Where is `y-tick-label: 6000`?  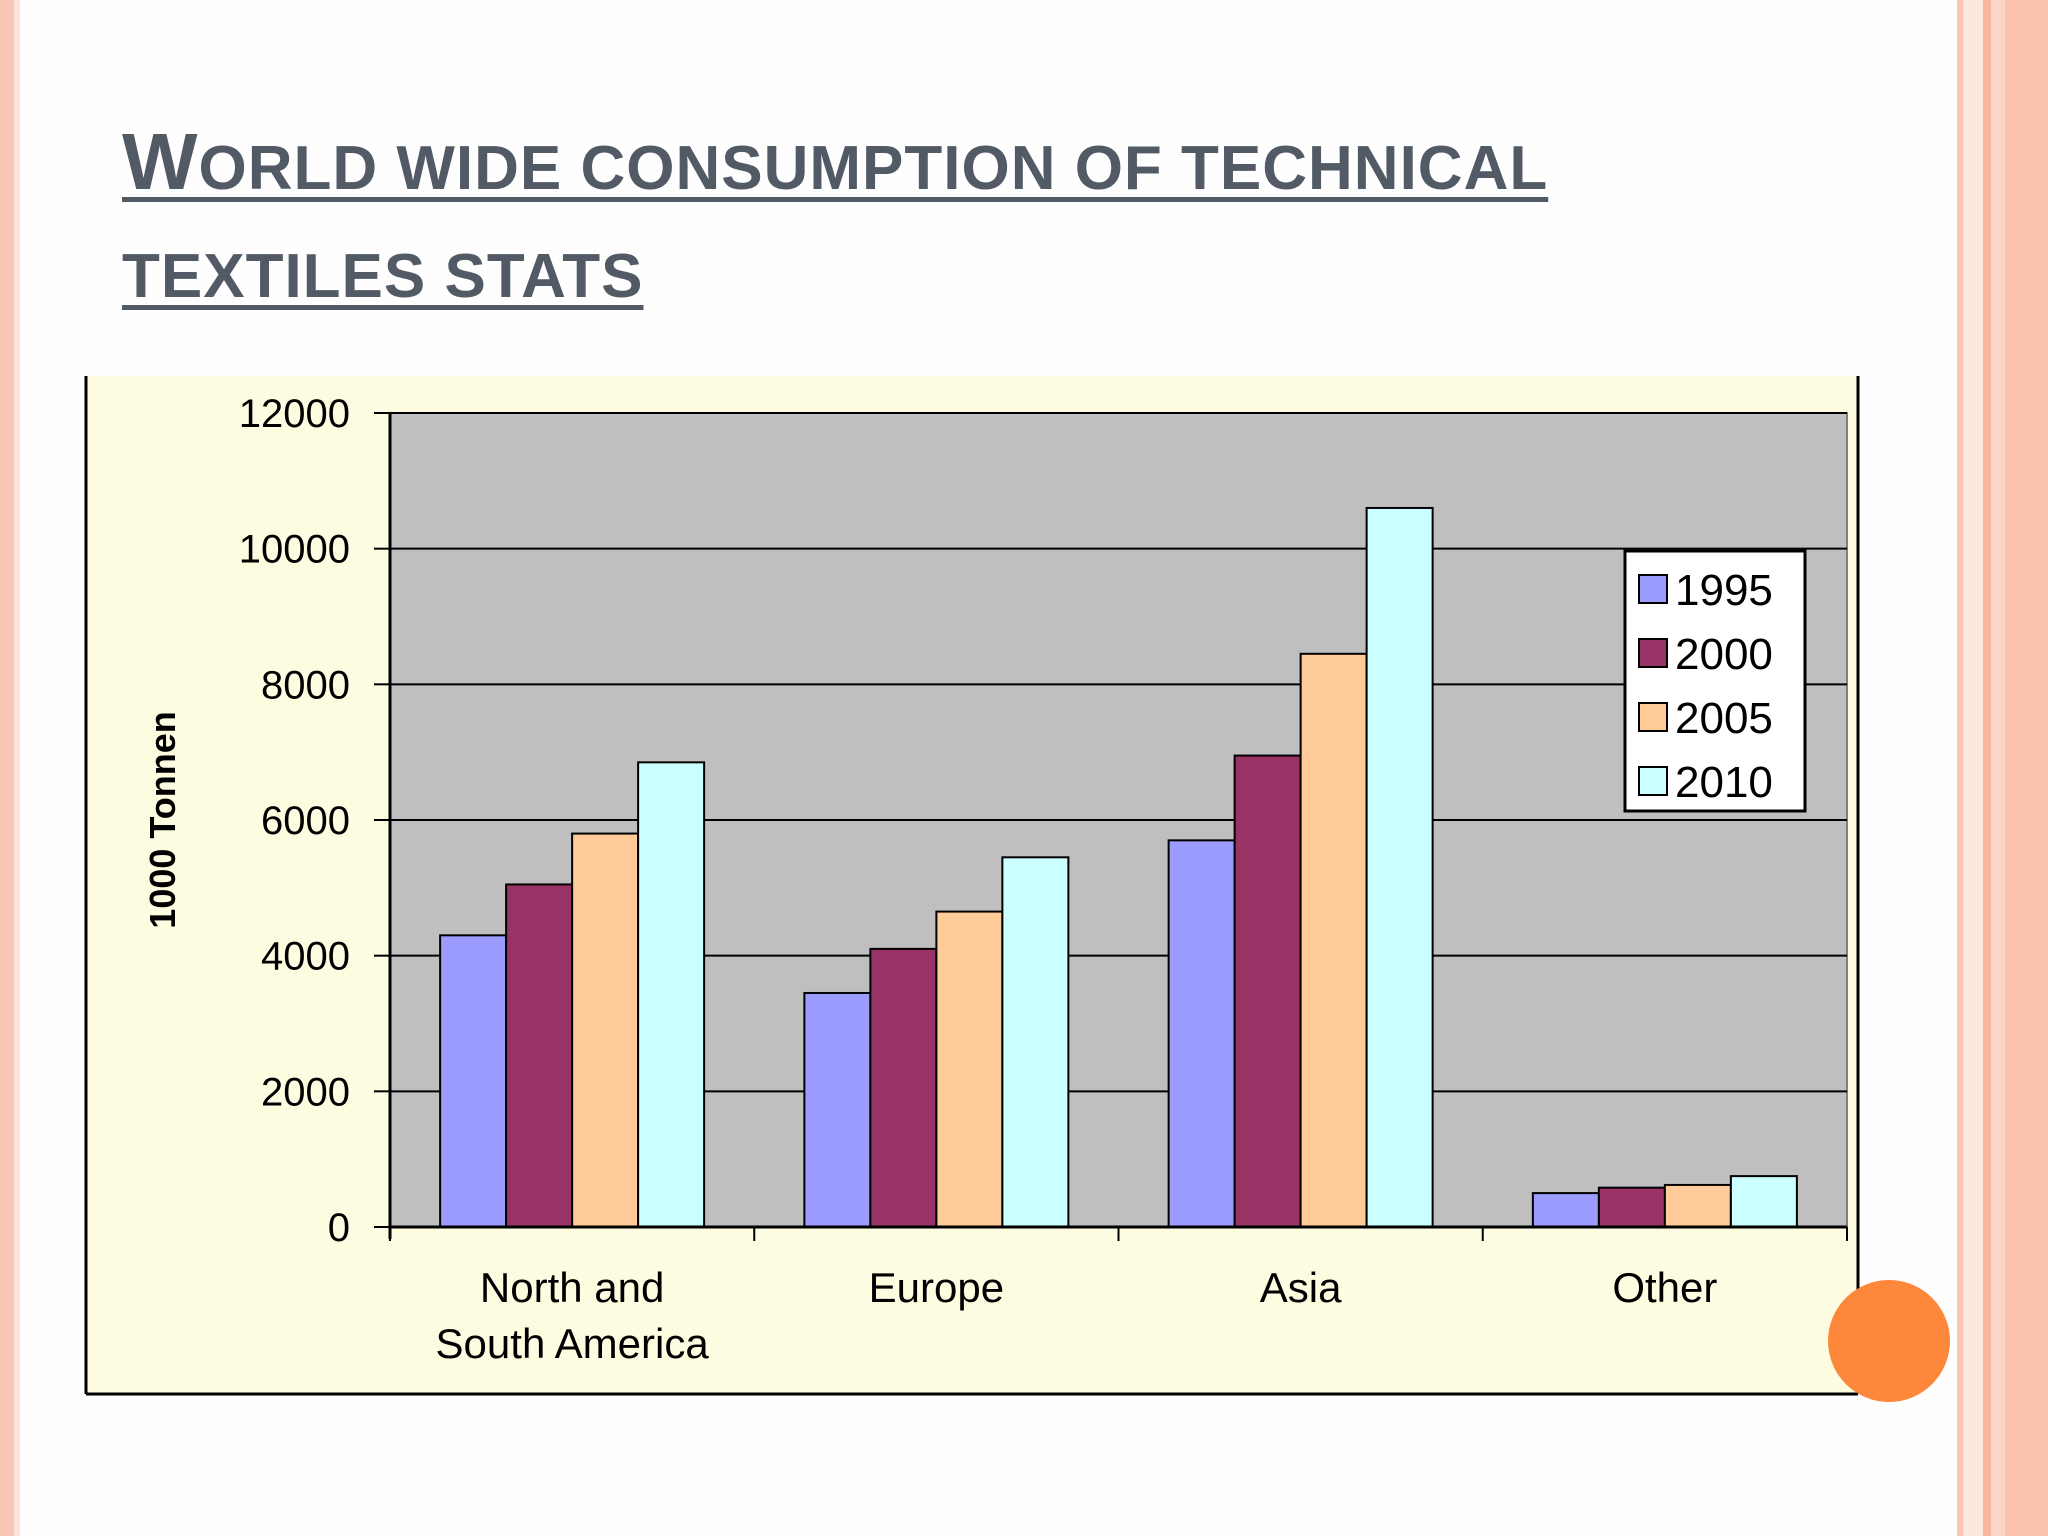 y-tick-label: 6000 is located at coordinates (305, 821).